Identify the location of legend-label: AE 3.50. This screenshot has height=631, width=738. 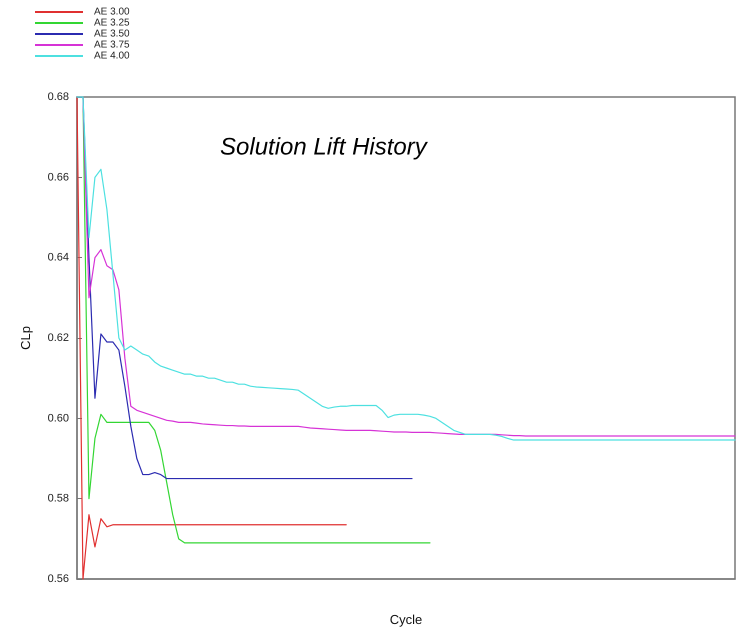
(112, 34).